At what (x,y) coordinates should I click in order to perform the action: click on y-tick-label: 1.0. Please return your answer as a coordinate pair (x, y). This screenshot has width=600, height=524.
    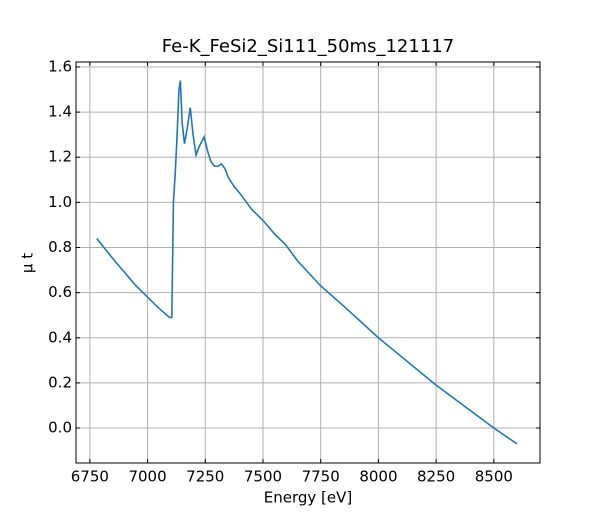
    Looking at the image, I should click on (60, 202).